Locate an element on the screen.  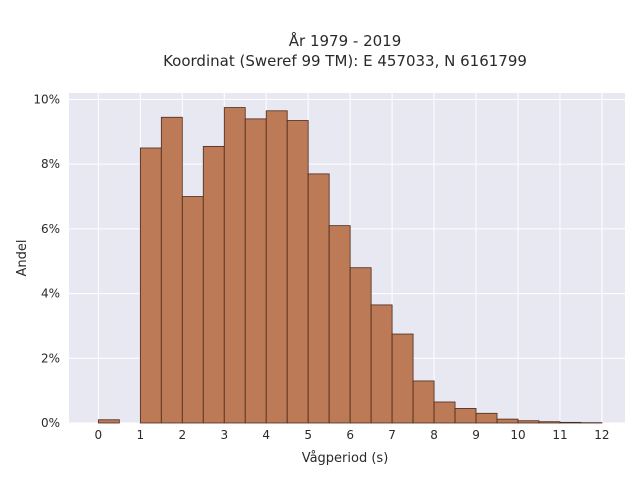
x-tick-label: 10 is located at coordinates (517, 435).